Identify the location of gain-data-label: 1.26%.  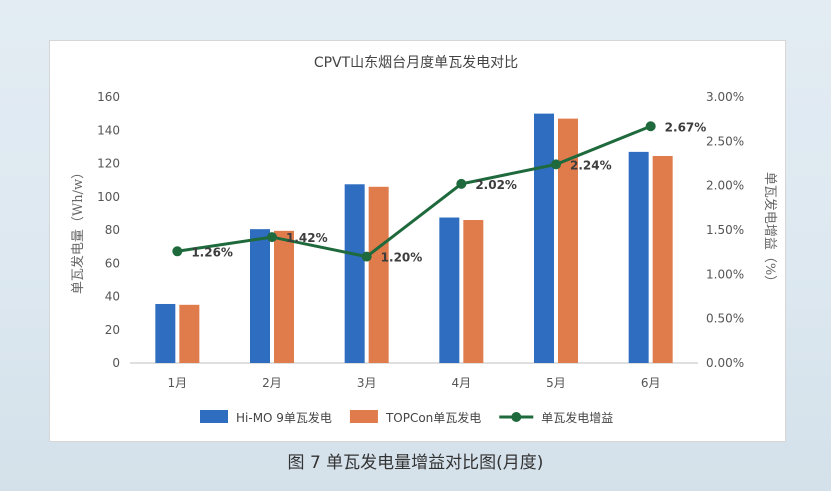
(212, 252).